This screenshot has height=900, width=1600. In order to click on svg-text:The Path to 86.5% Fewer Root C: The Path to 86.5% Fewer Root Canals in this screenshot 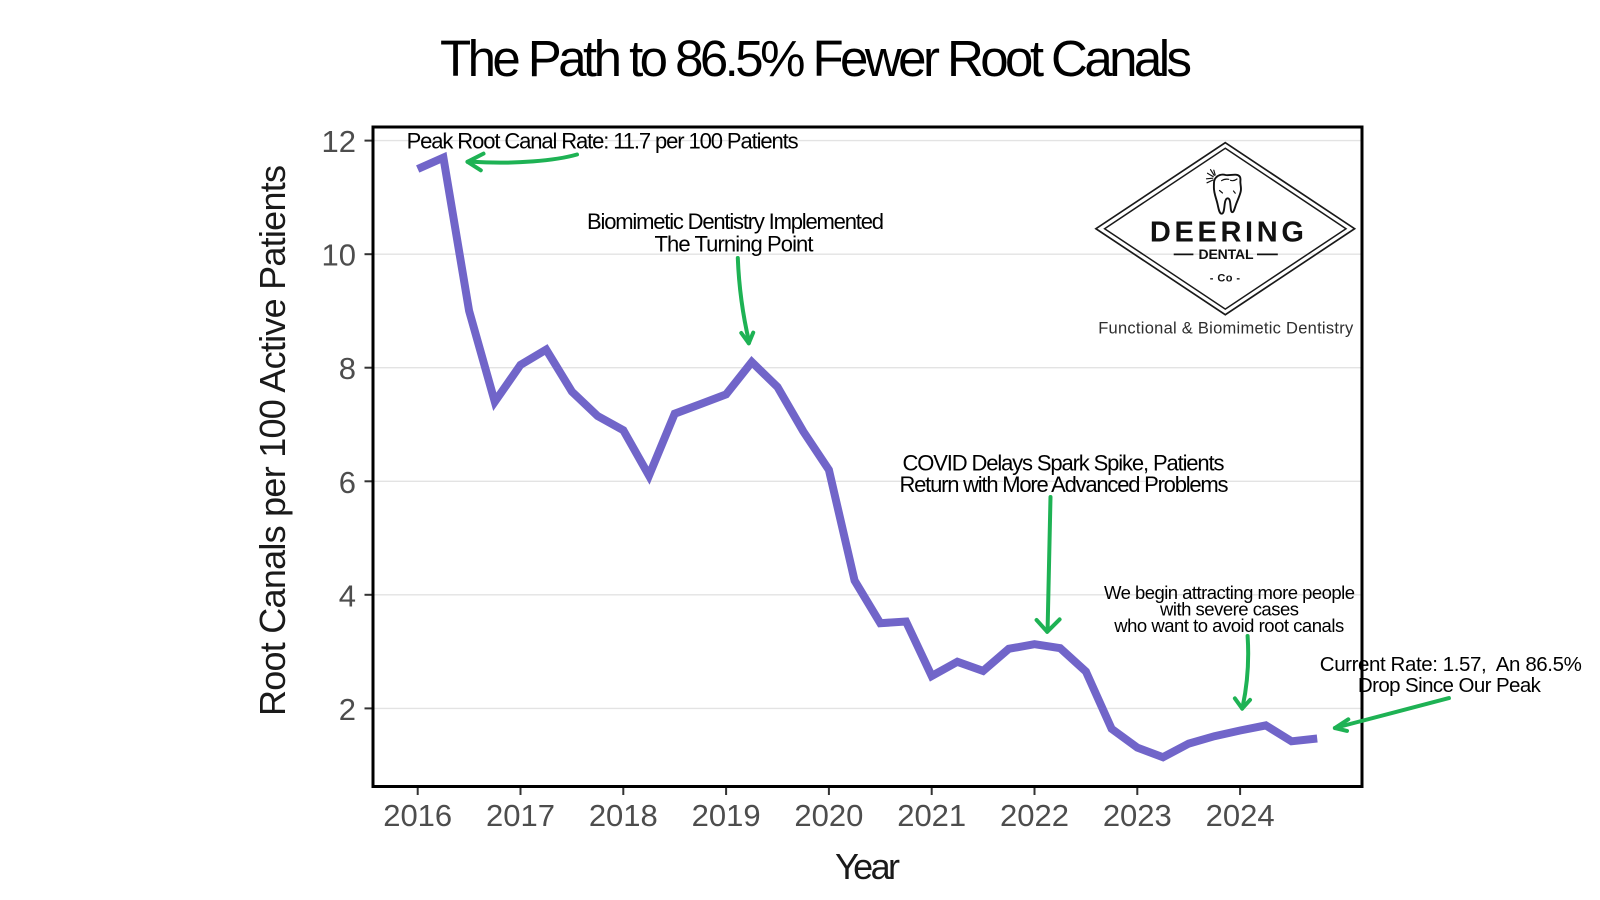, I will do `click(816, 58)`.